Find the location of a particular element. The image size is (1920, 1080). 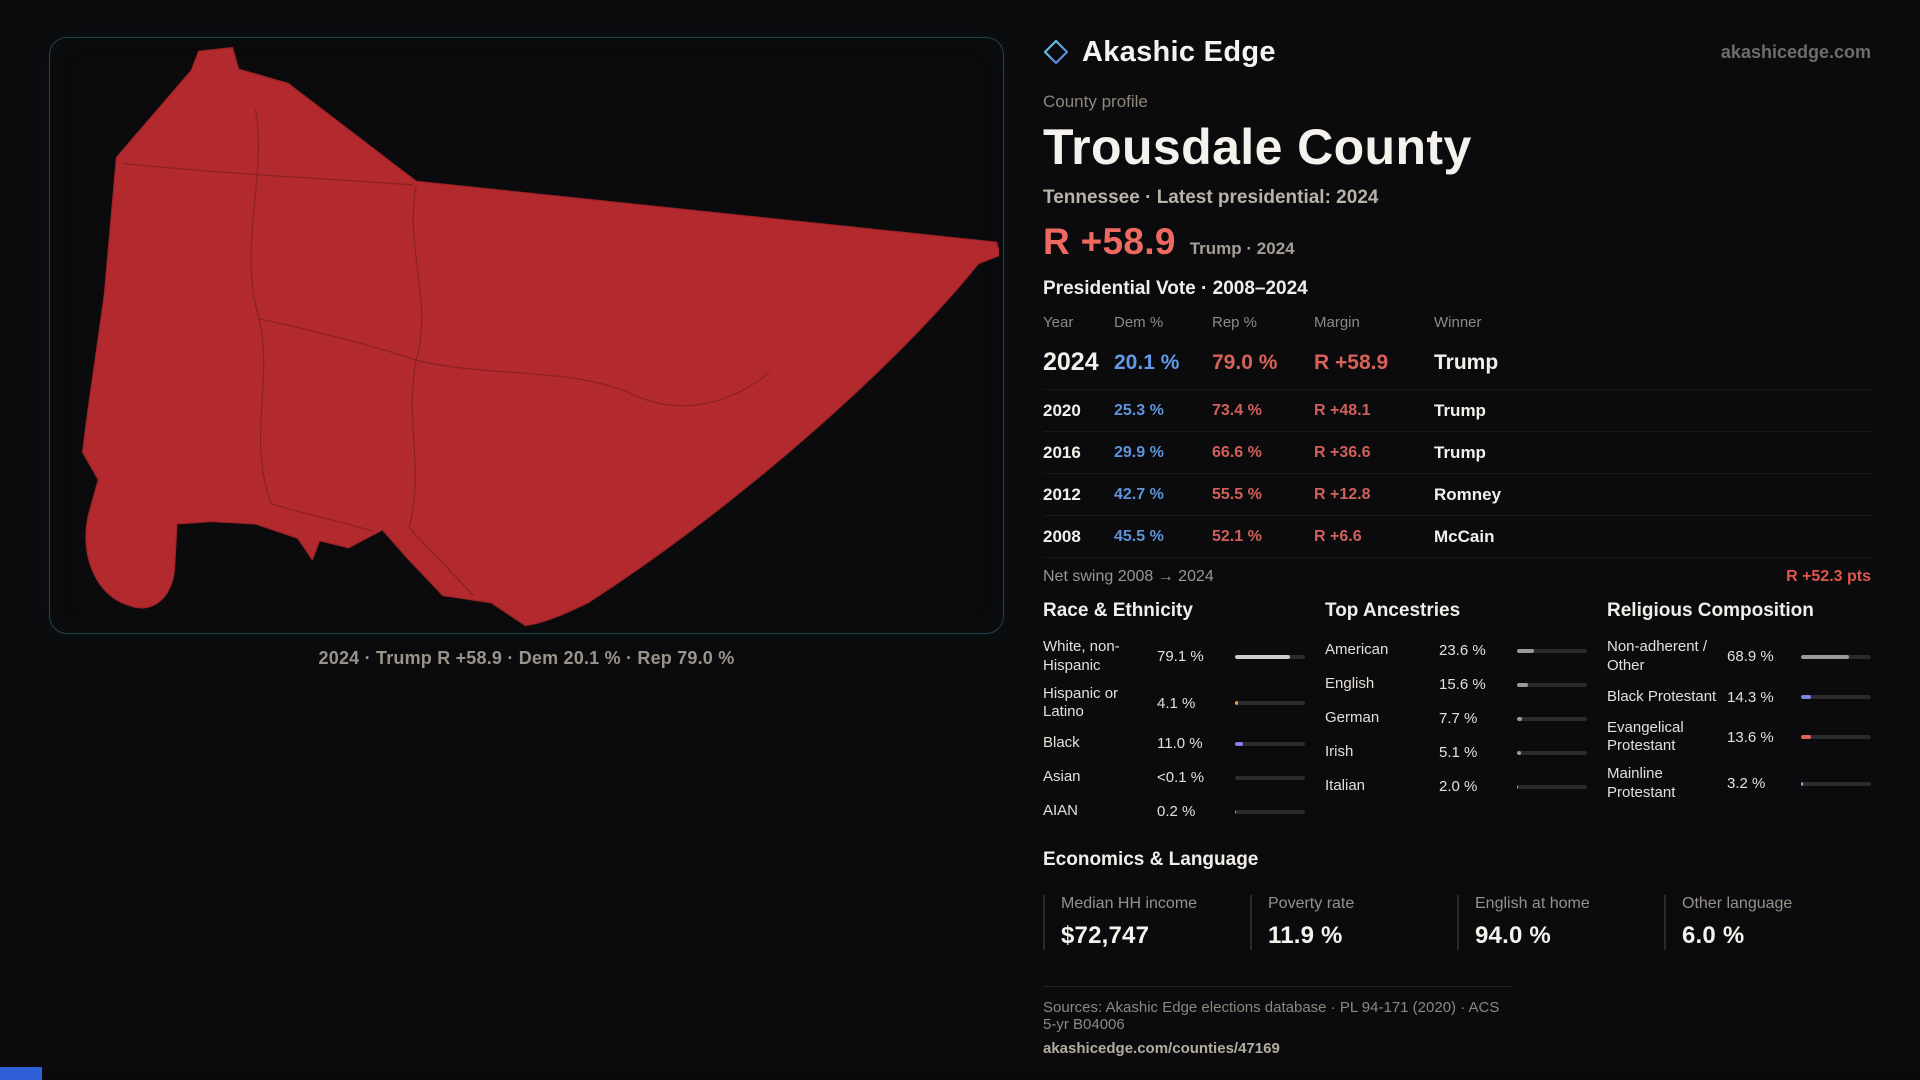

stat-row: English 15.6 % is located at coordinates (1456, 684).